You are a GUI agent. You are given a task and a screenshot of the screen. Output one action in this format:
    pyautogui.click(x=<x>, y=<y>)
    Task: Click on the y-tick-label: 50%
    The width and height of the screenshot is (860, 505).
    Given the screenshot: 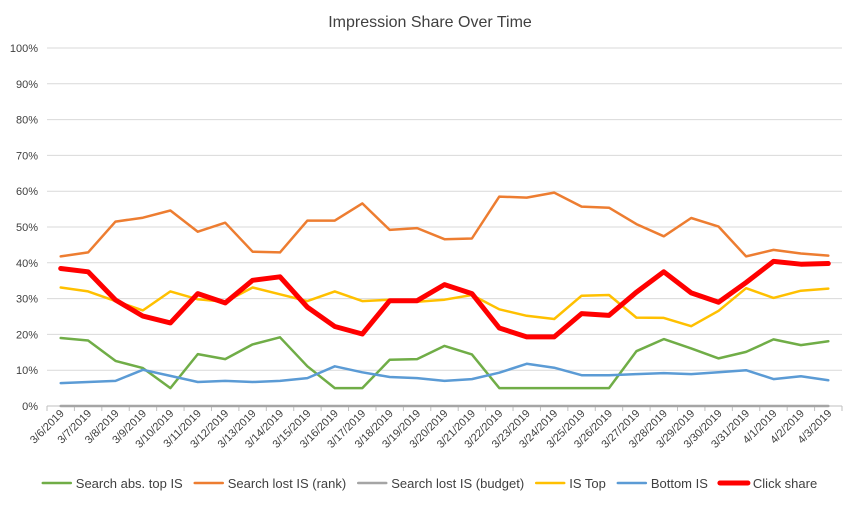 What is the action you would take?
    pyautogui.click(x=27, y=228)
    